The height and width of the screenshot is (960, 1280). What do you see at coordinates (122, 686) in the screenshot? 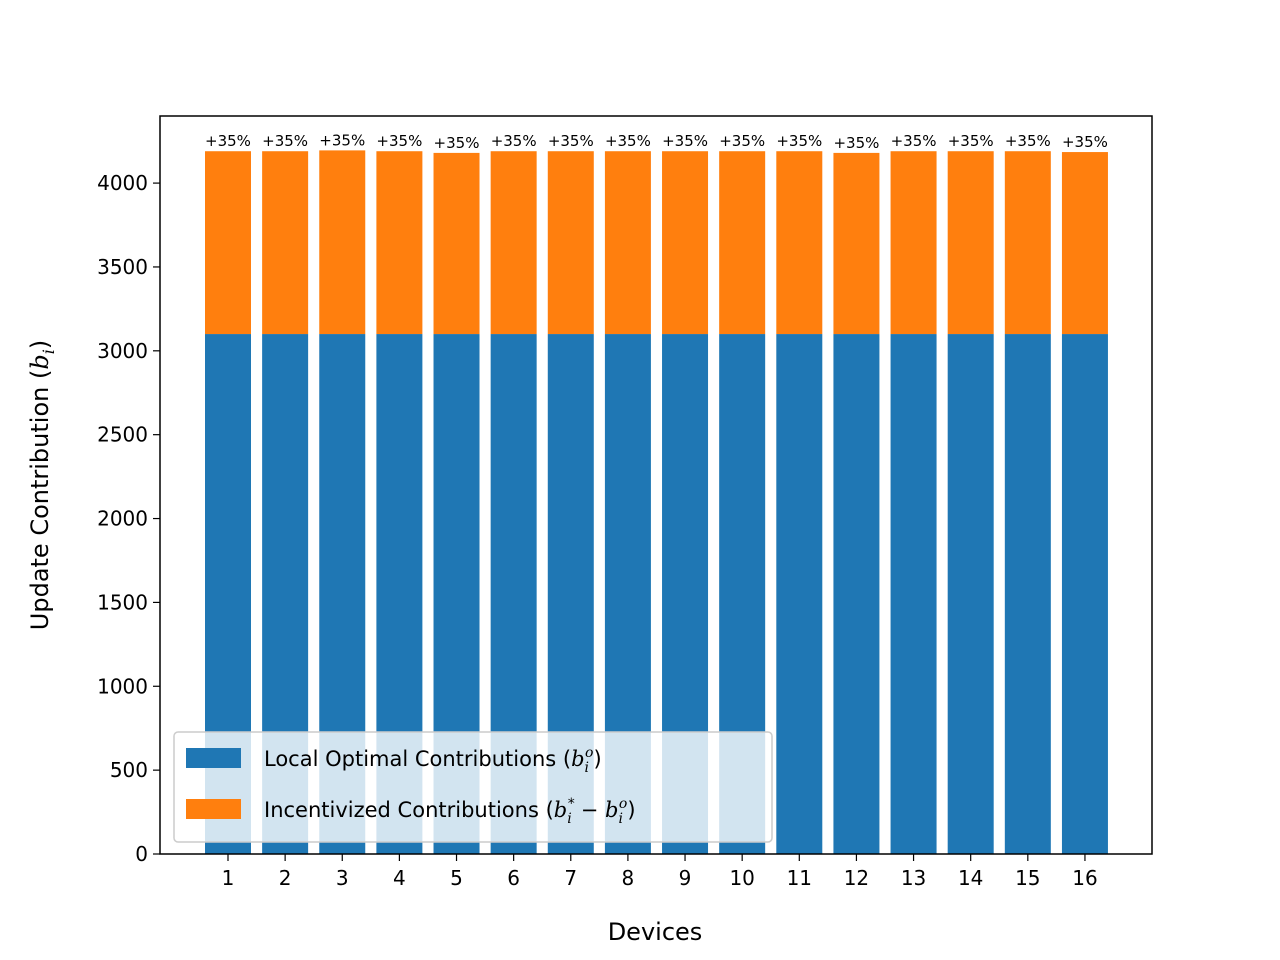
I see `y-tick-label-1000: 1000` at bounding box center [122, 686].